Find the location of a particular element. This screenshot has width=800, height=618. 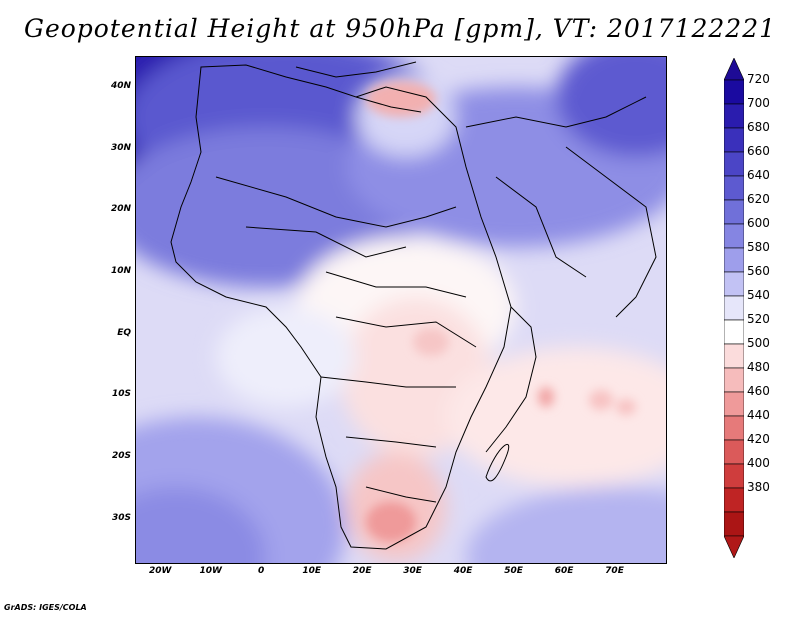

colorbar-level-label: 600 is located at coordinates (758, 223).